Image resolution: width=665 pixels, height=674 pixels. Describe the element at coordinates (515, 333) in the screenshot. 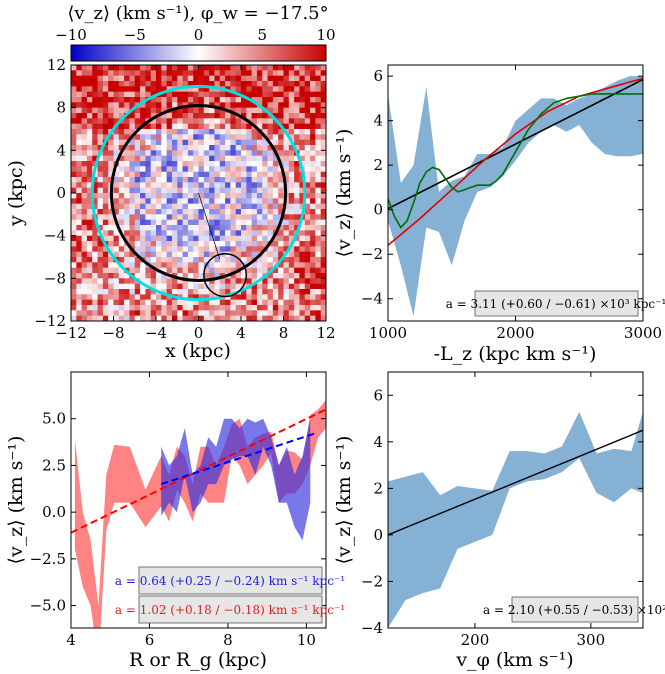

I see `x-tick-label: 2000` at that location.